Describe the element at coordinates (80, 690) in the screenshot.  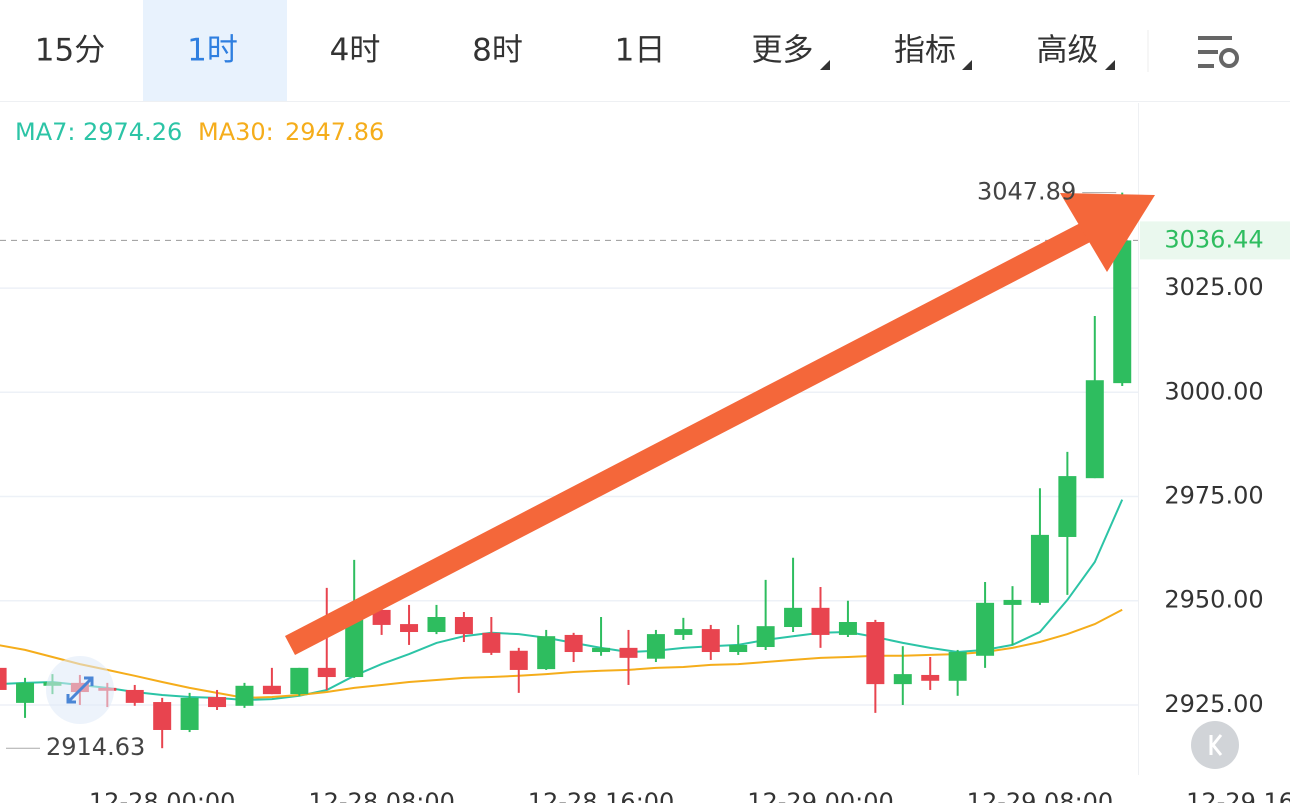
I see `expand-icon` at that location.